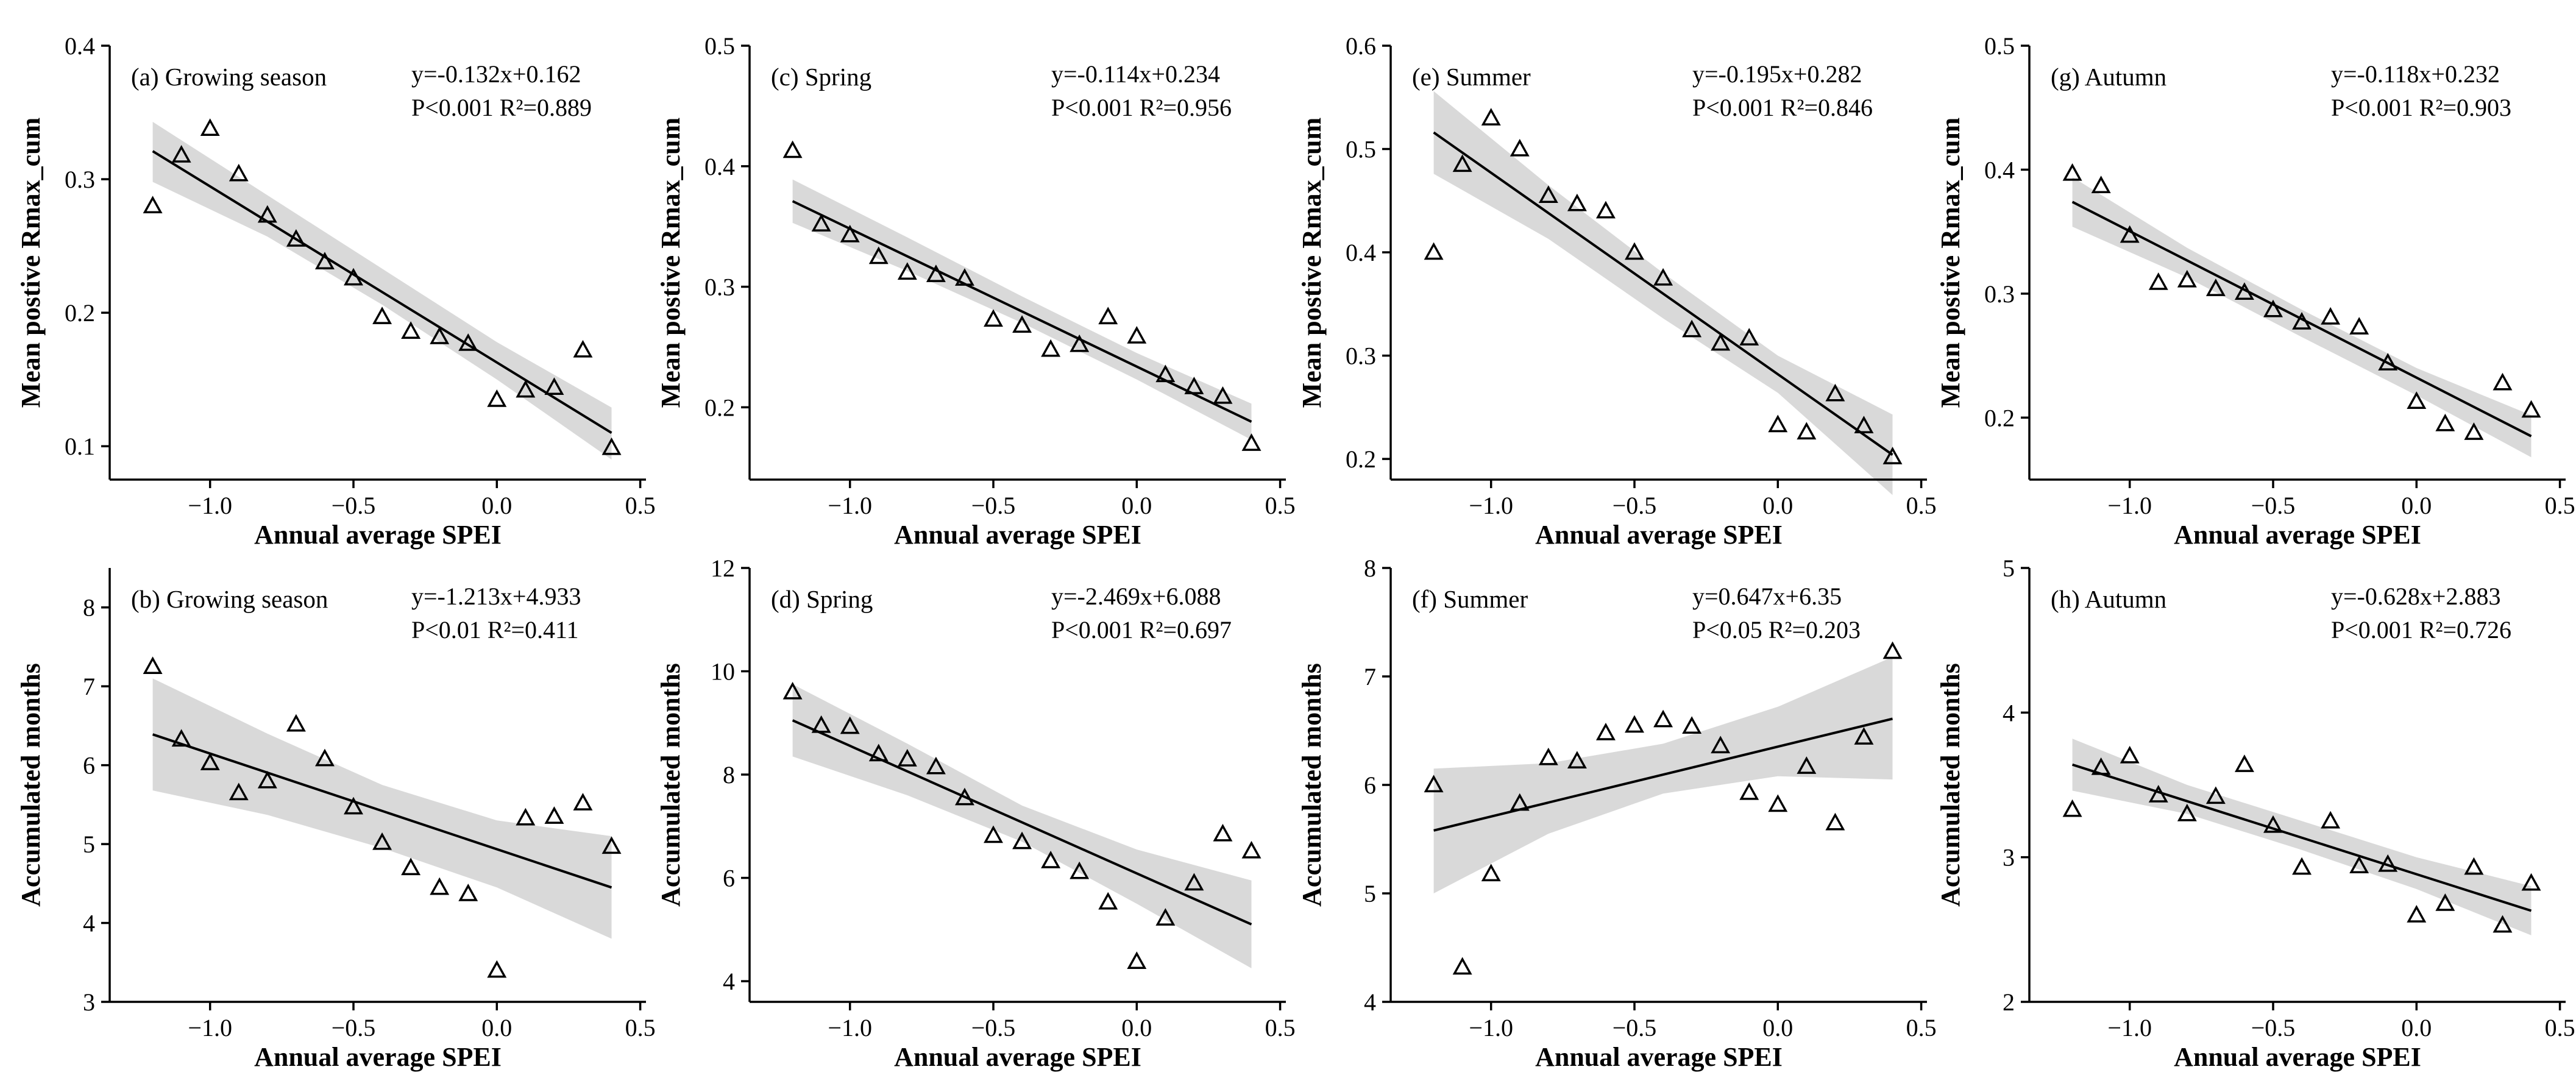 Image resolution: width=2576 pixels, height=1089 pixels. Describe the element at coordinates (495, 630) in the screenshot. I see `regression-stats: P<0.01 R²=0.411` at that location.